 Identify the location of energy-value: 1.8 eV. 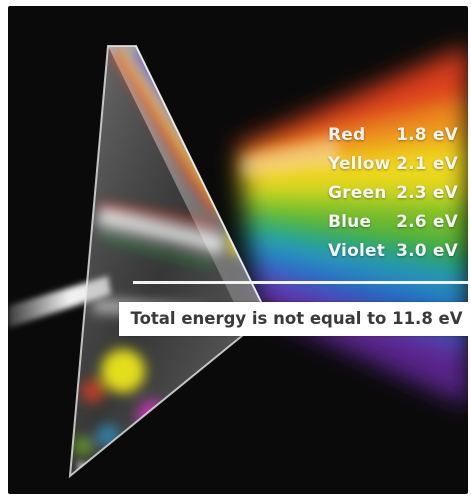
(427, 135).